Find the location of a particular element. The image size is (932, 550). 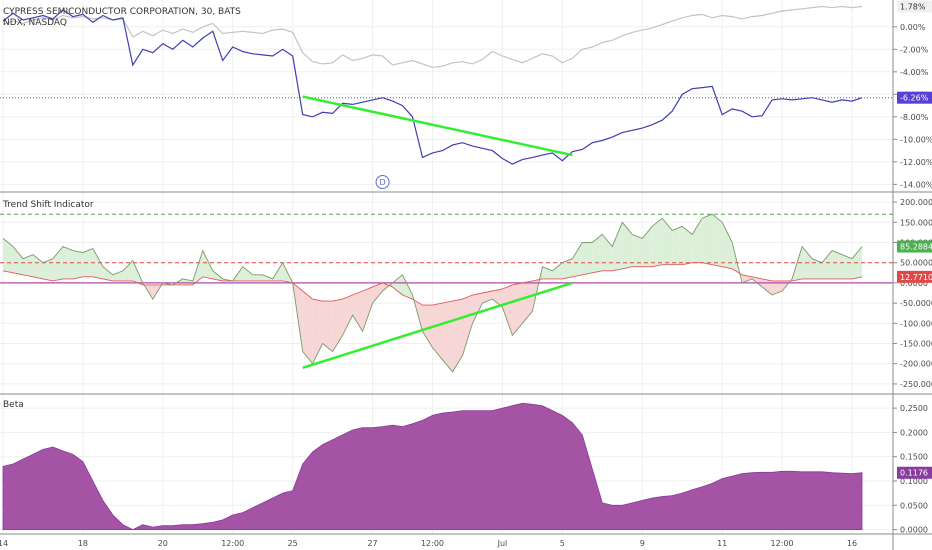

time-tick-label: 14 is located at coordinates (4, 543).